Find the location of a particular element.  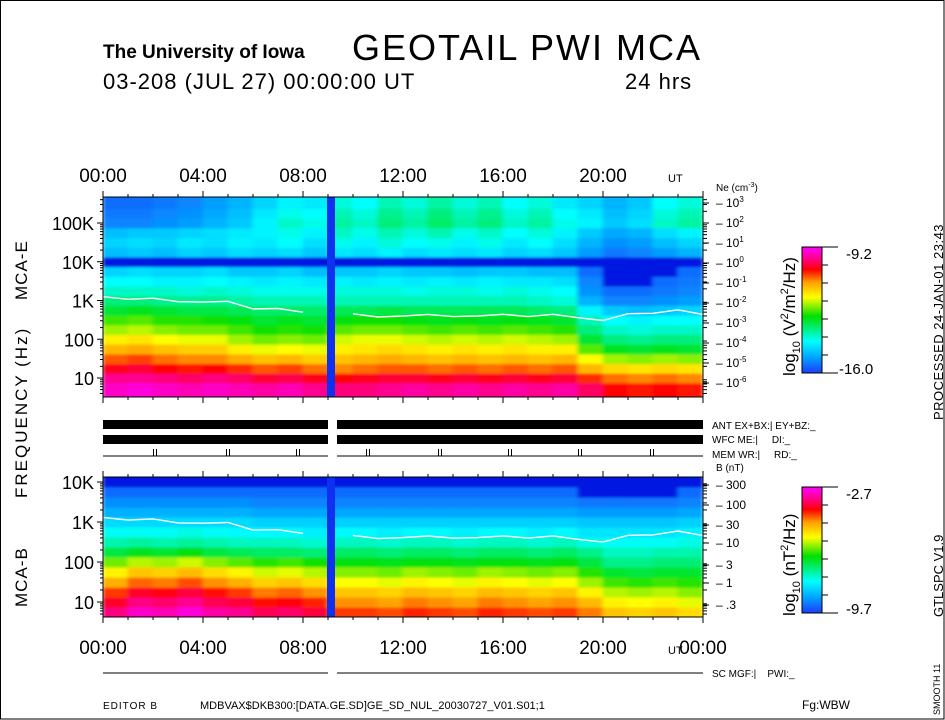

ne-tick-label: – 10-1 is located at coordinates (731, 282).